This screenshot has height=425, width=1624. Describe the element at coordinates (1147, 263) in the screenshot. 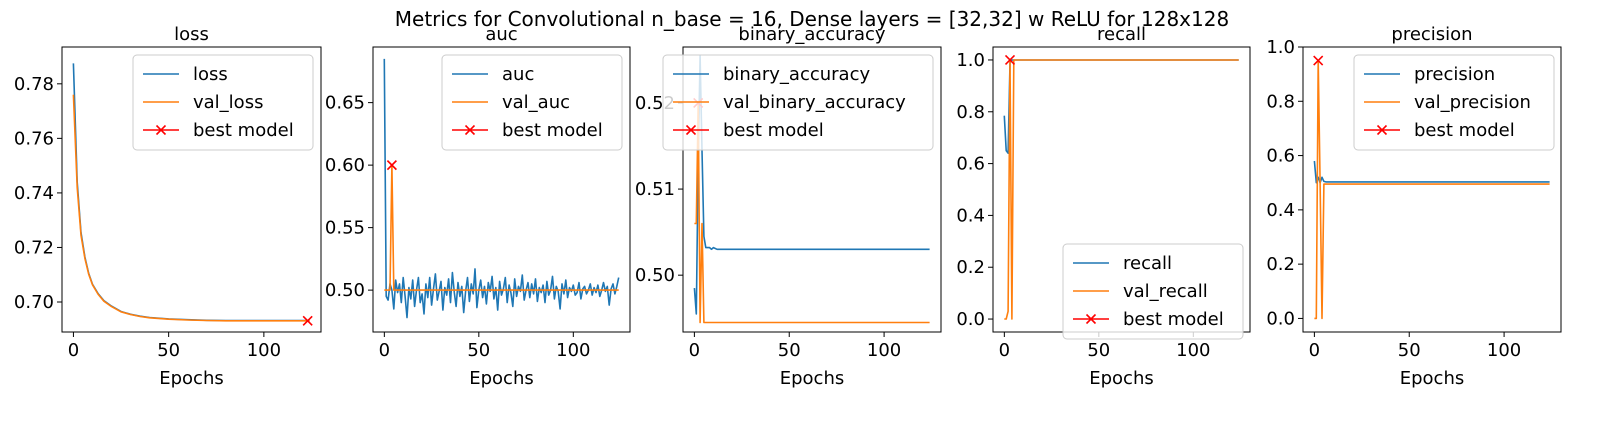

I see `legend-label: recall` at that location.